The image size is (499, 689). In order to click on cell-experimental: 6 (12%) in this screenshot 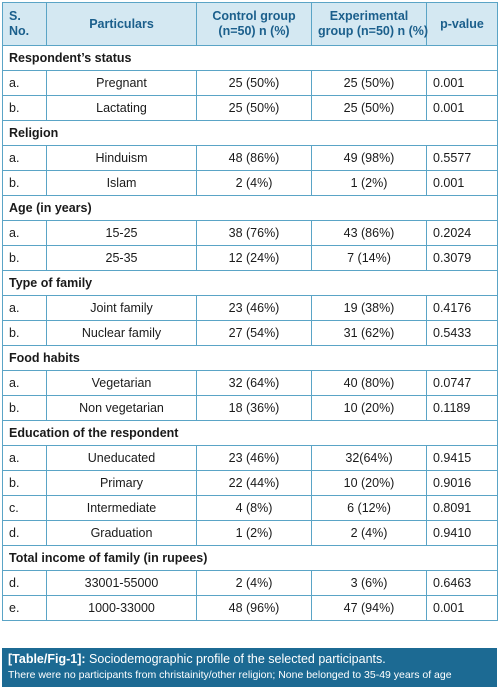, I will do `click(369, 508)`.